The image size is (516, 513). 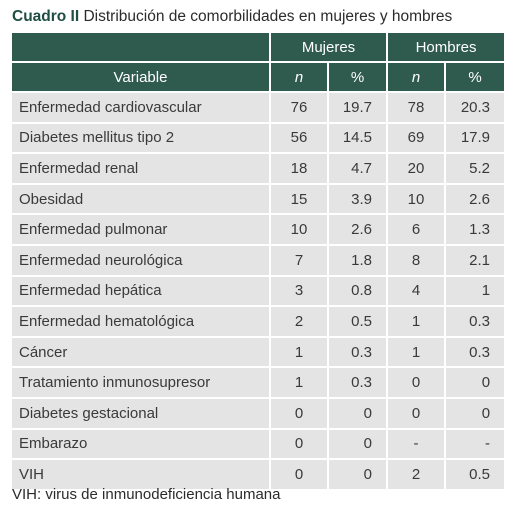 What do you see at coordinates (357, 108) in the screenshot?
I see `cell-women-pct: 19.7` at bounding box center [357, 108].